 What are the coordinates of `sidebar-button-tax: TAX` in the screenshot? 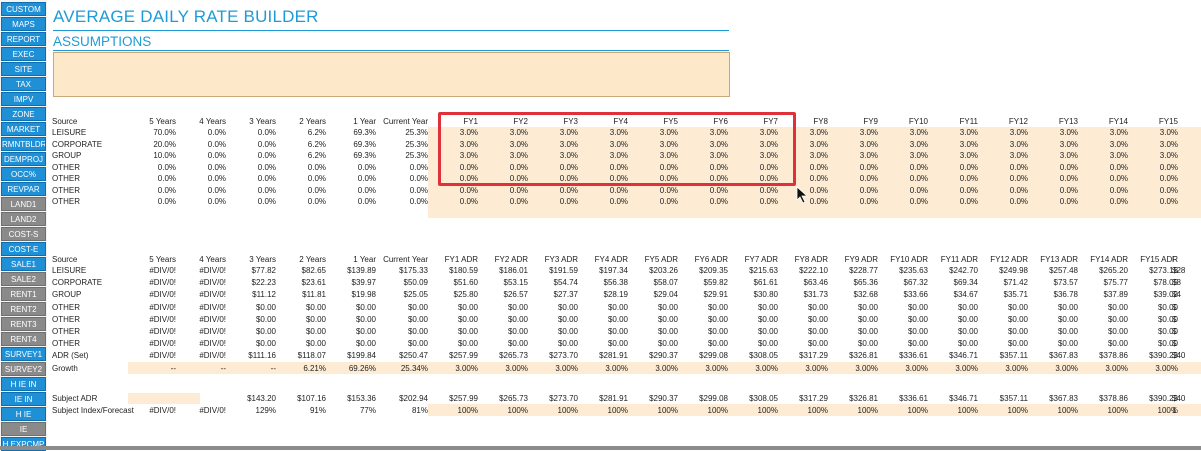 It's located at (23, 84).